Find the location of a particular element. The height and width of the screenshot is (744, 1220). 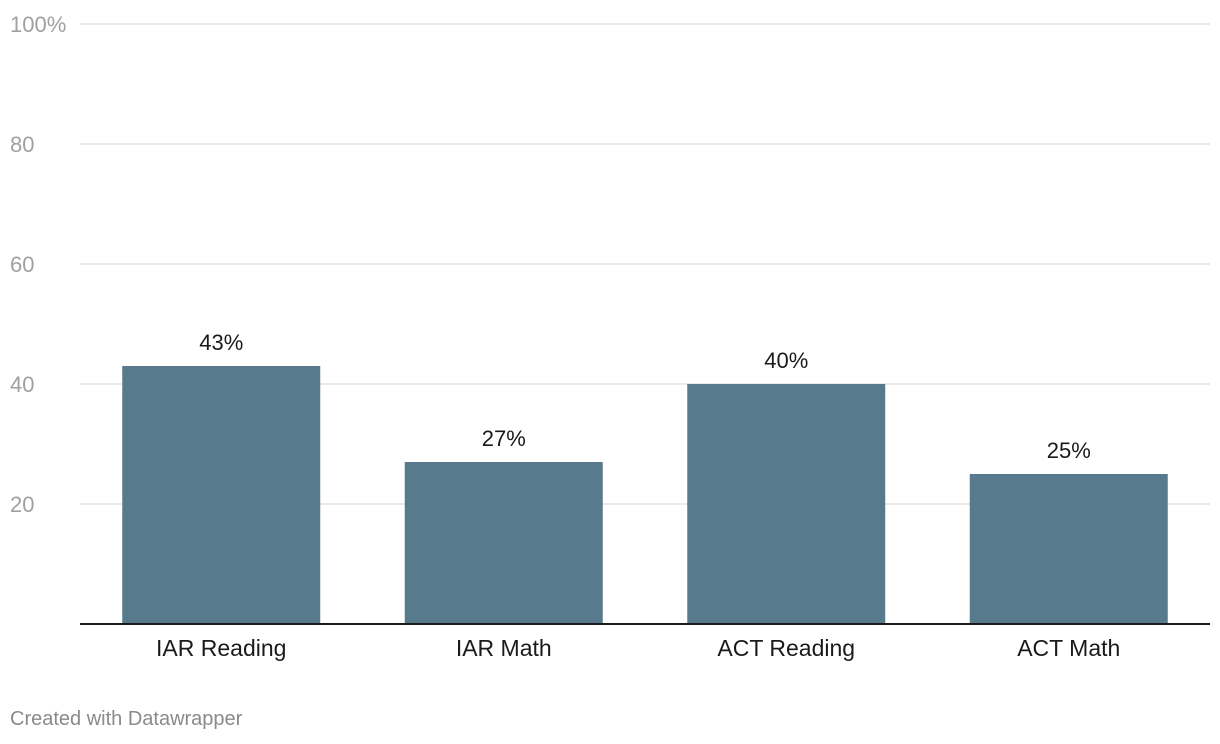

x-category-label: IAR Reading is located at coordinates (221, 648).